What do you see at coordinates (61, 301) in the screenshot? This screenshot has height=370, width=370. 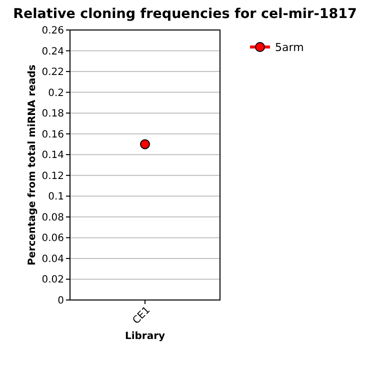 I see `y-tick-label: 0` at bounding box center [61, 301].